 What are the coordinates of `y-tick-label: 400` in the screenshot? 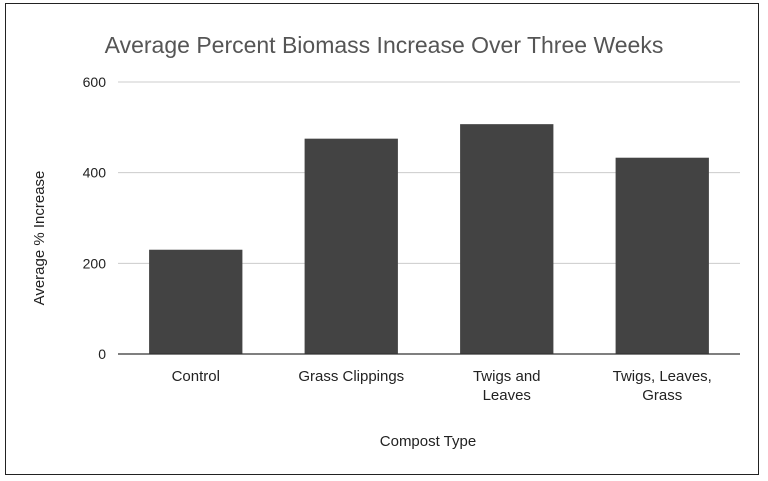 It's located at (95, 173).